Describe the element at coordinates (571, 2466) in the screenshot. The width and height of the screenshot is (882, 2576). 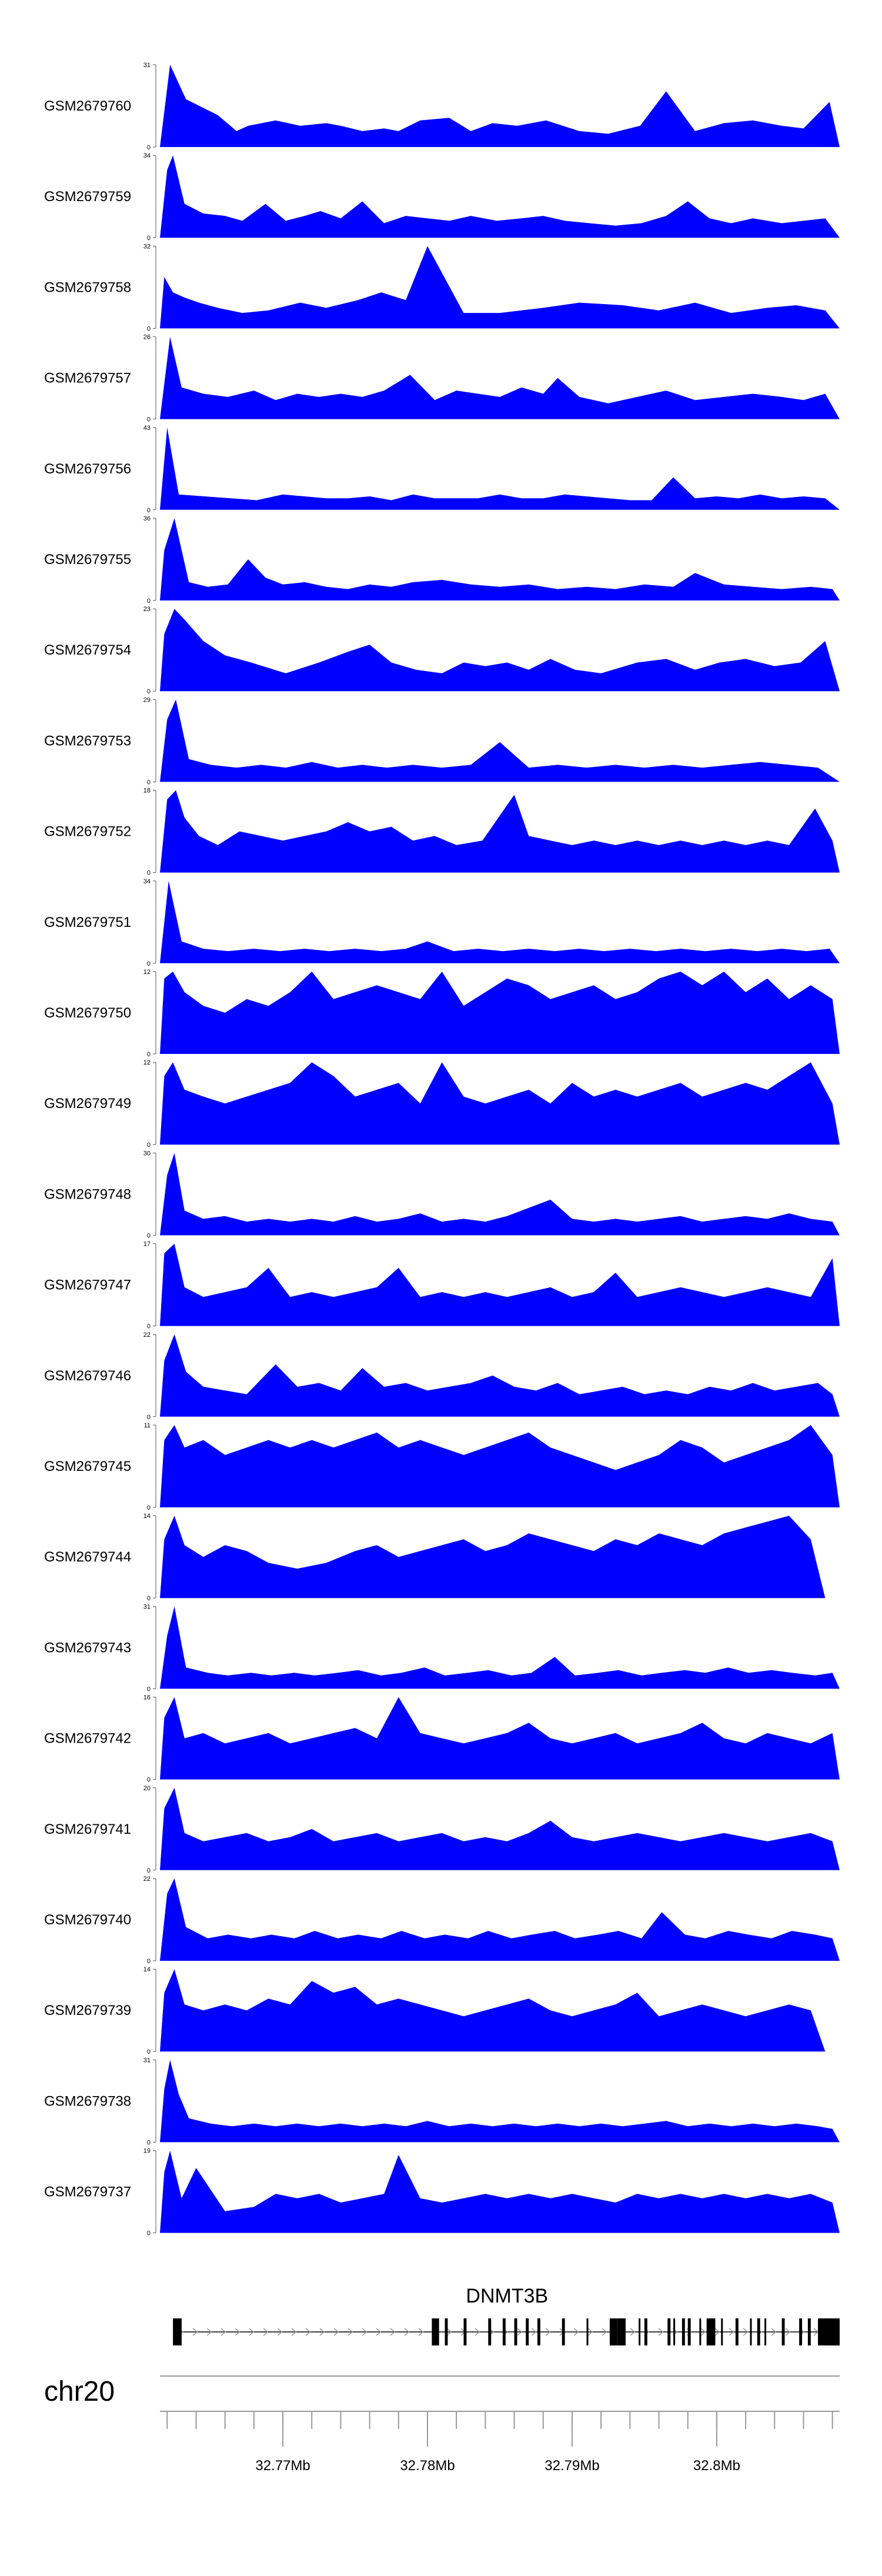
I see `axis-tick-label: 32.79Mb` at that location.